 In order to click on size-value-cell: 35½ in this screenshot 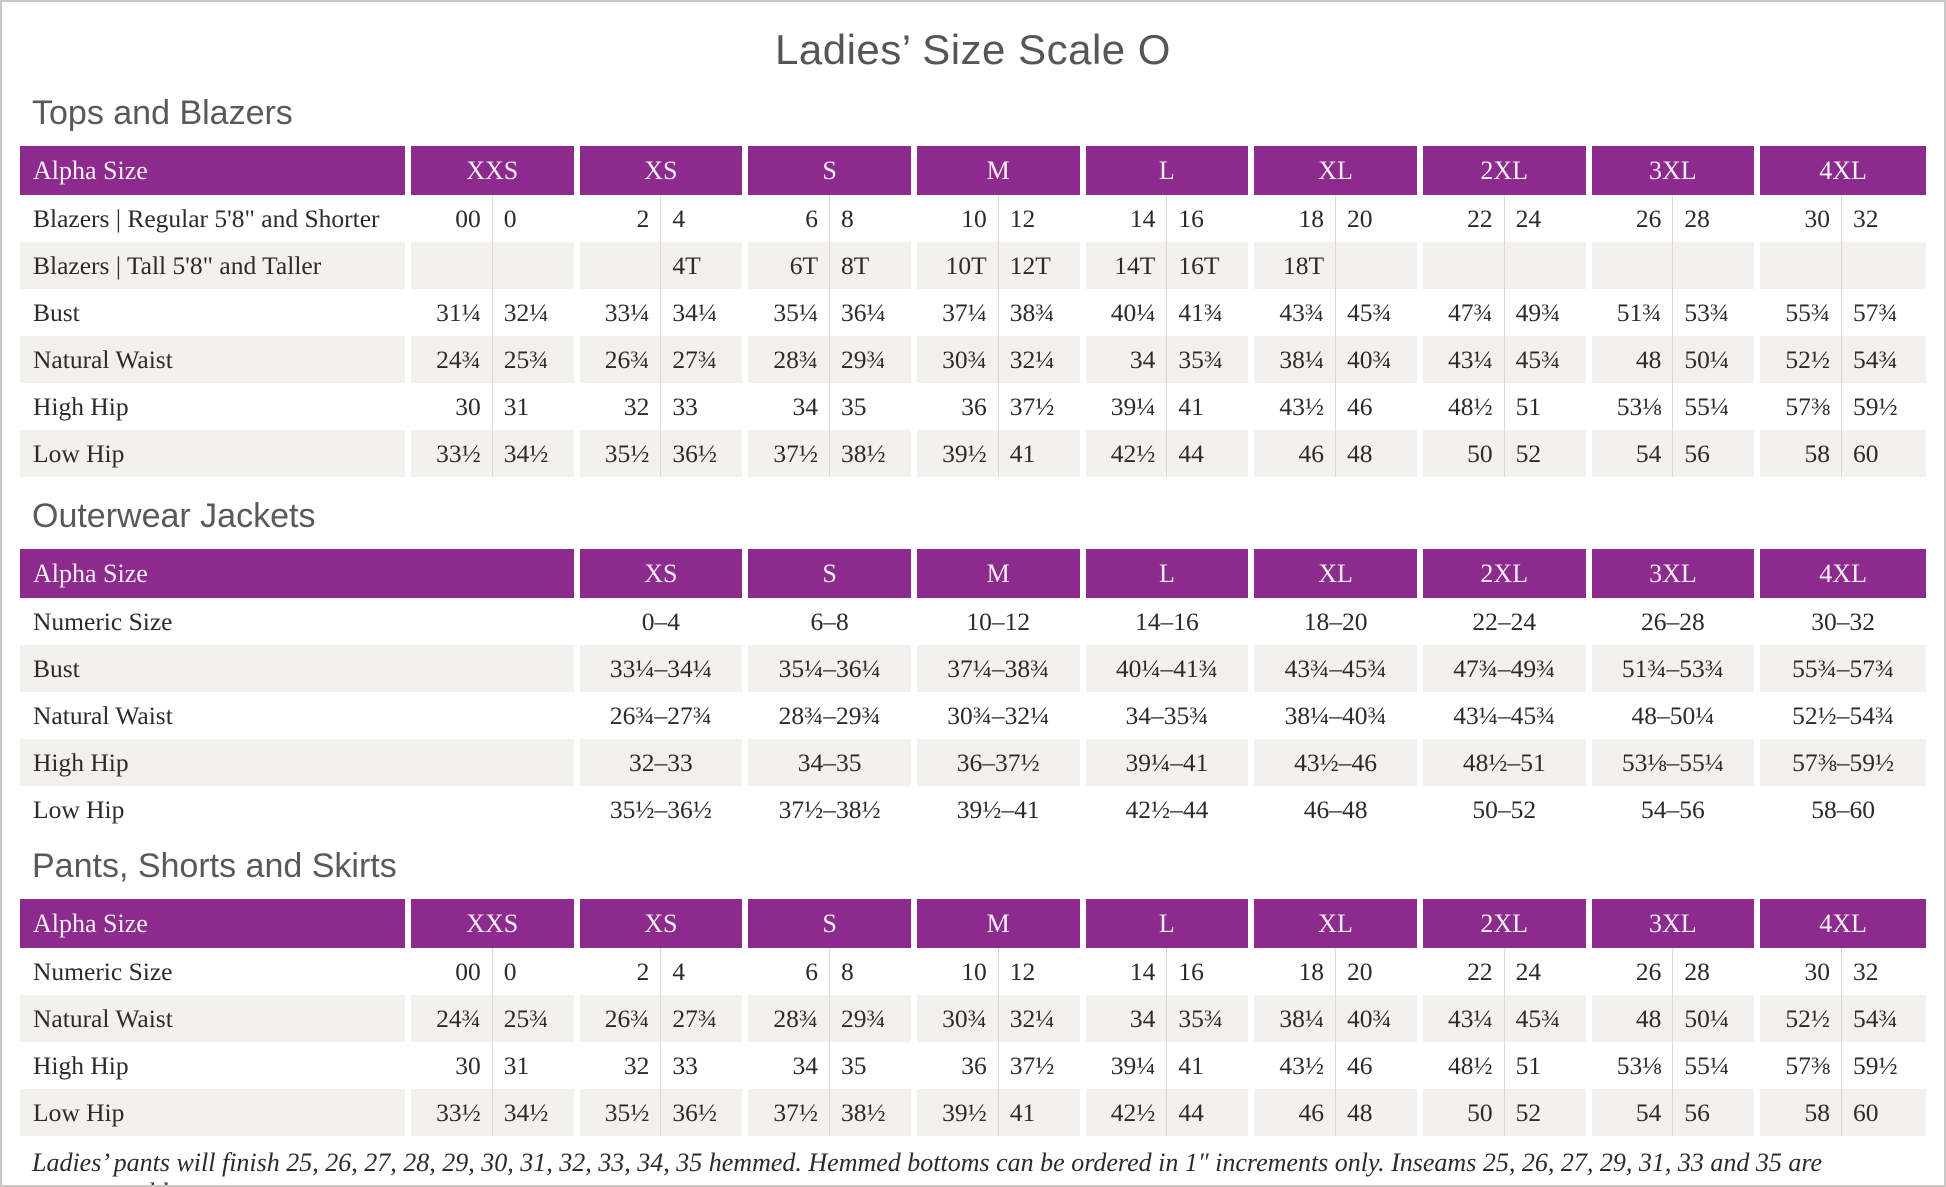, I will do `click(617, 453)`.